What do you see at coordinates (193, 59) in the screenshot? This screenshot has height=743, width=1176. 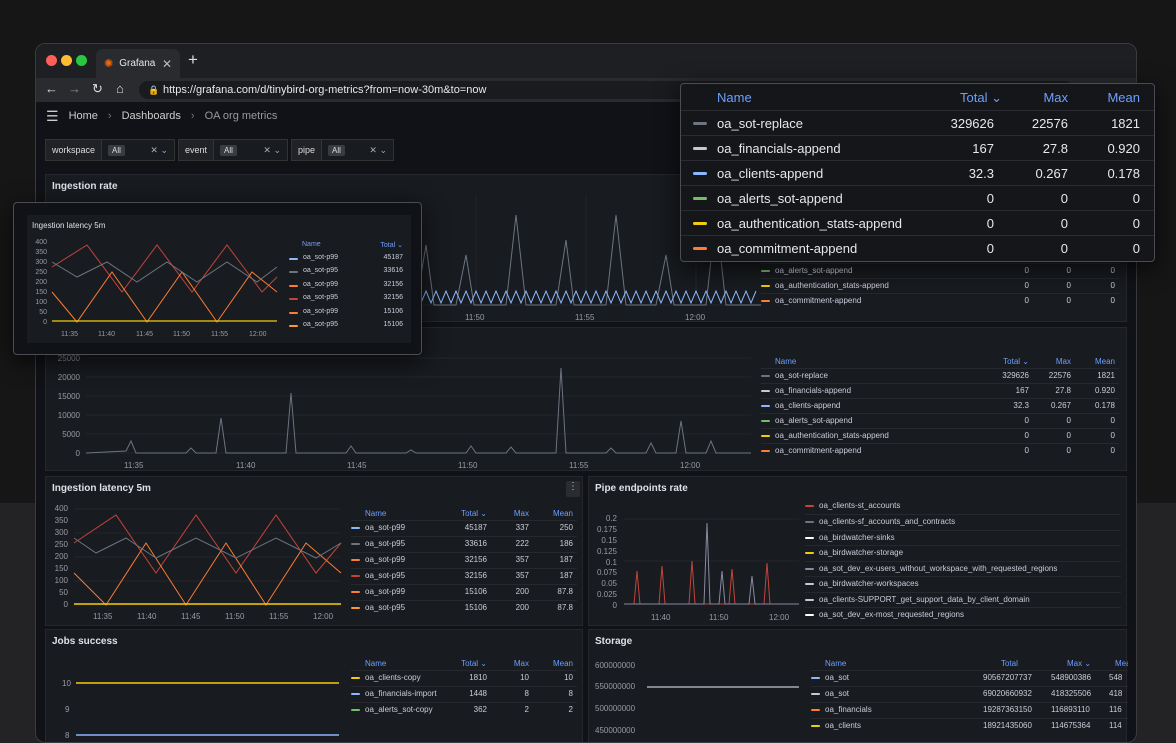 I see `new-tab-button: +` at bounding box center [193, 59].